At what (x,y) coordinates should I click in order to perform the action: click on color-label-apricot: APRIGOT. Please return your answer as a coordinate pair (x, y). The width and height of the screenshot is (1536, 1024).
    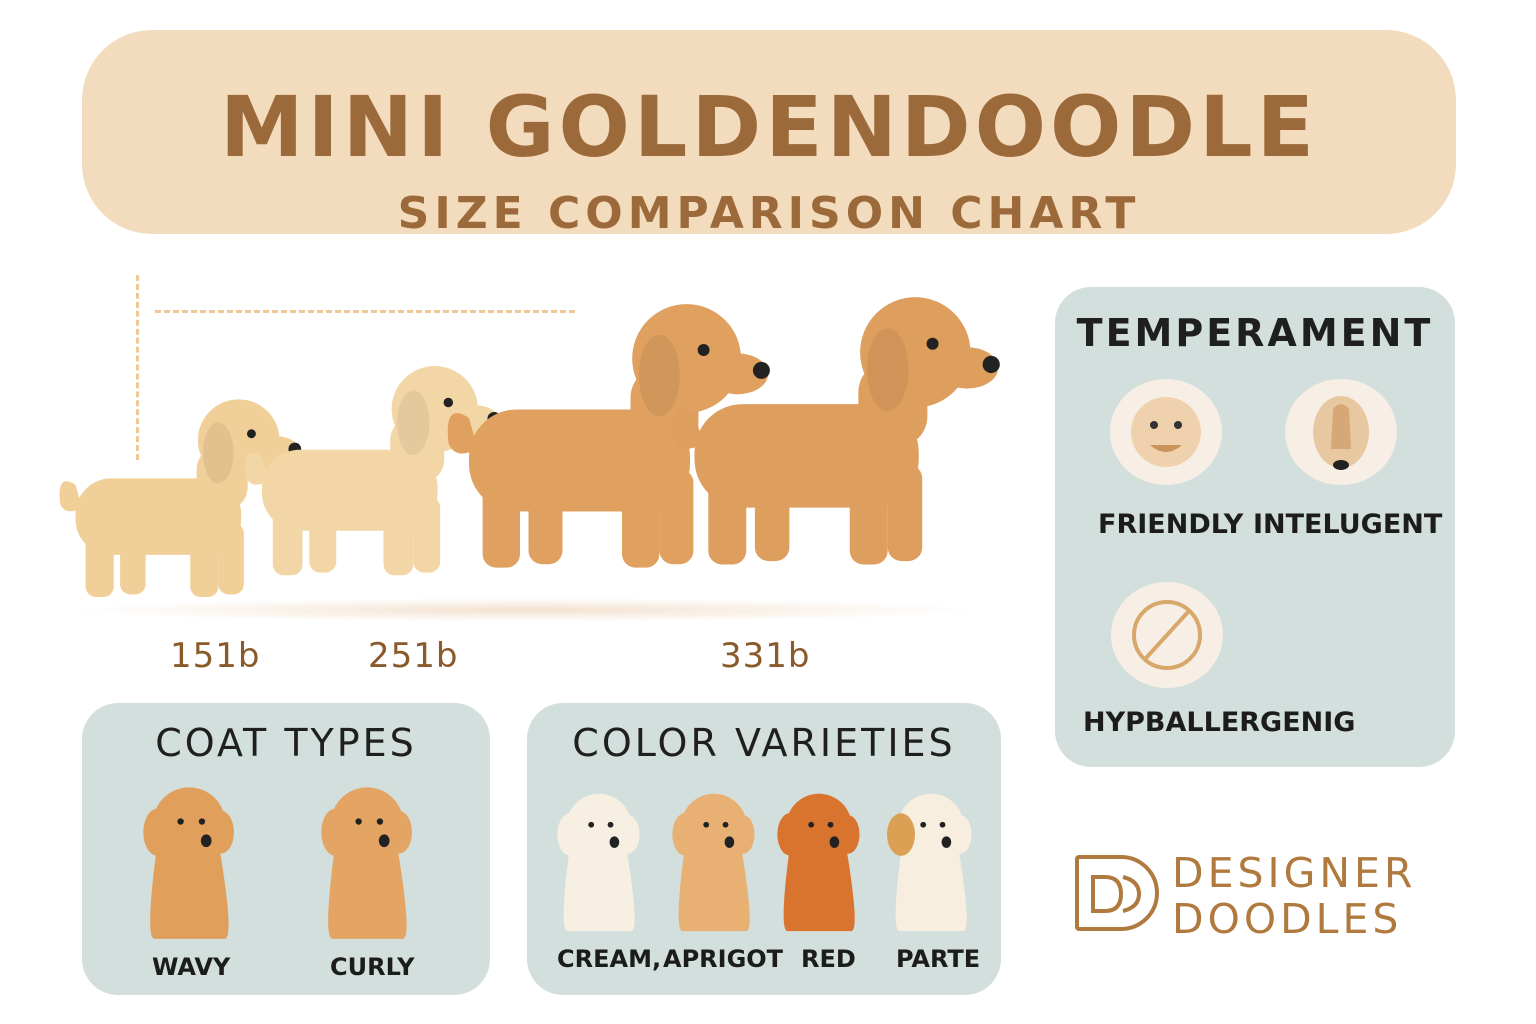
    Looking at the image, I should click on (723, 959).